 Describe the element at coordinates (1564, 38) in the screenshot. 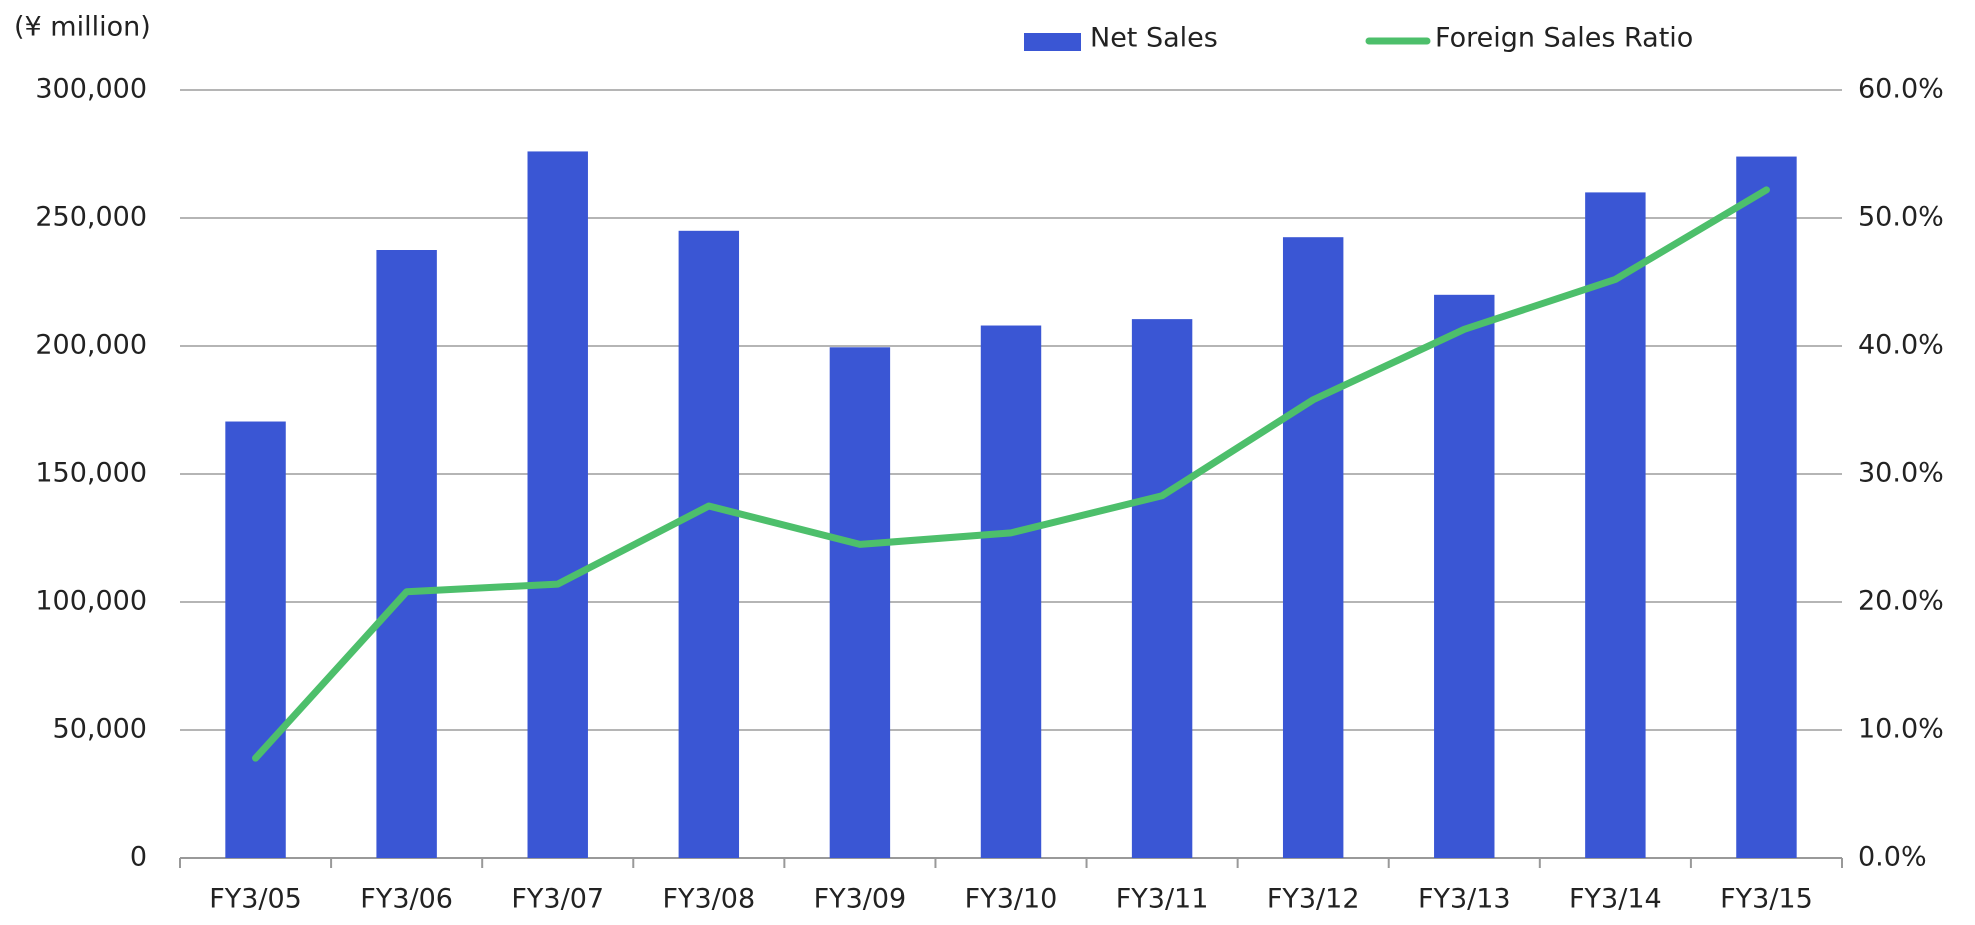

I see `legend-label: Foreign Sales Ratio` at that location.